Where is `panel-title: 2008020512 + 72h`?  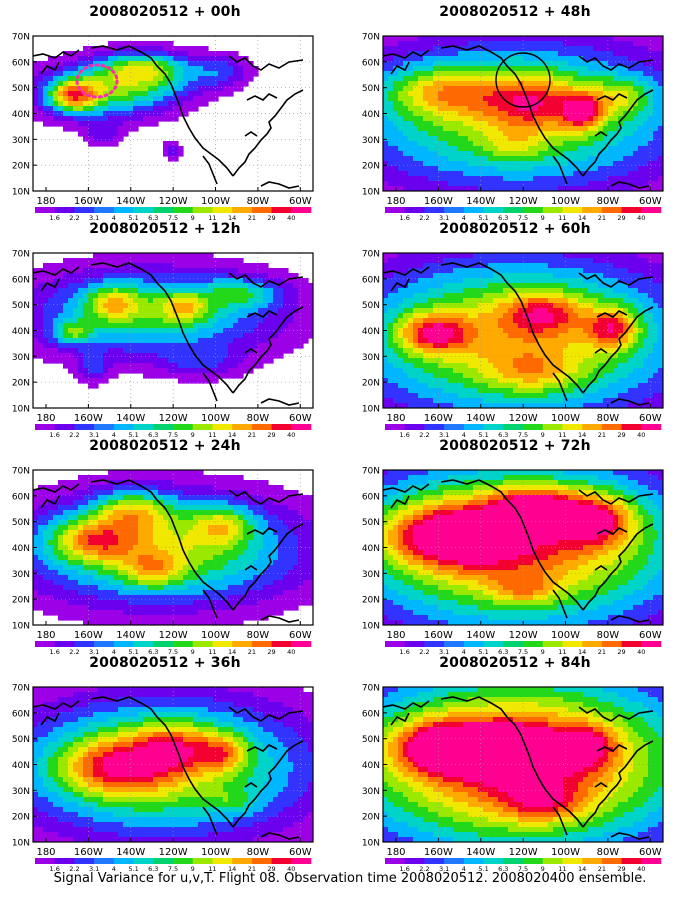
panel-title: 2008020512 + 72h is located at coordinates (515, 446).